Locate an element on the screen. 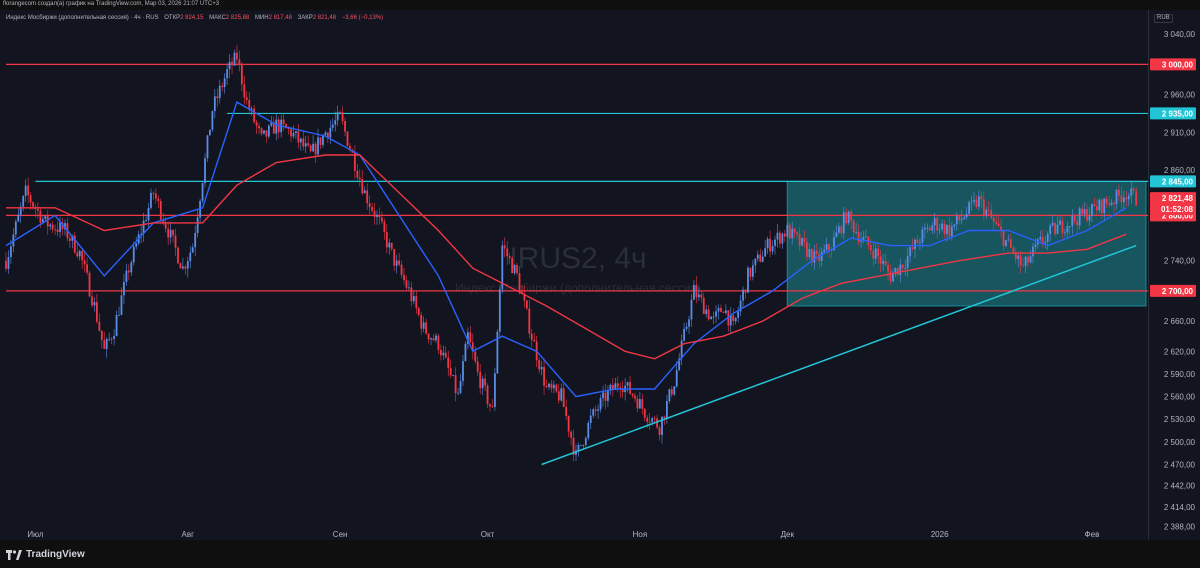 The image size is (1200, 568). level-price-tag is located at coordinates (1173, 64).